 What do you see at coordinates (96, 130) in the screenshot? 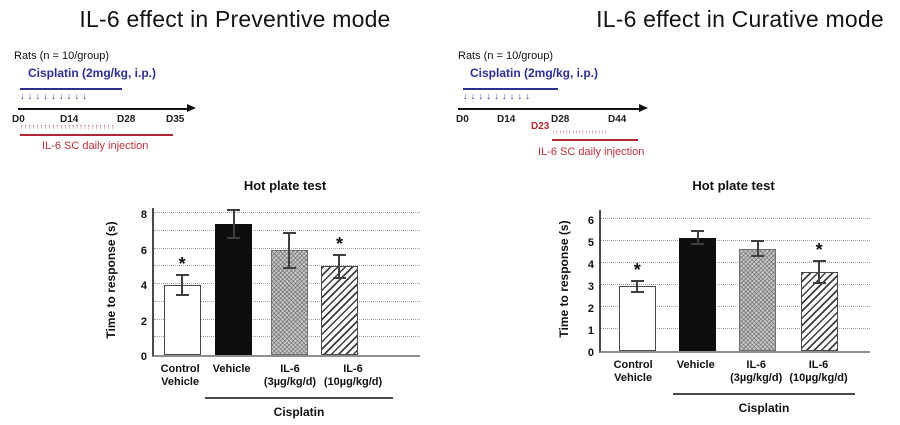
I see `il6-injection-arrows-icon: ↑↑↑↑↑↑↑↑↑↑↑↑↑↑↑↑↑↑↑↑↑↑↑↑` at bounding box center [96, 130].